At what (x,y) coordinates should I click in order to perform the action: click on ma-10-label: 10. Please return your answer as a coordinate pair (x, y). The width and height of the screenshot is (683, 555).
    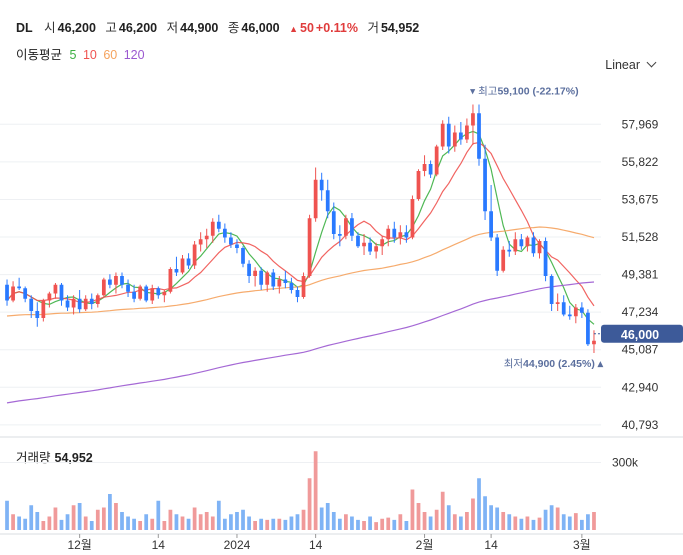
    Looking at the image, I should click on (89, 55).